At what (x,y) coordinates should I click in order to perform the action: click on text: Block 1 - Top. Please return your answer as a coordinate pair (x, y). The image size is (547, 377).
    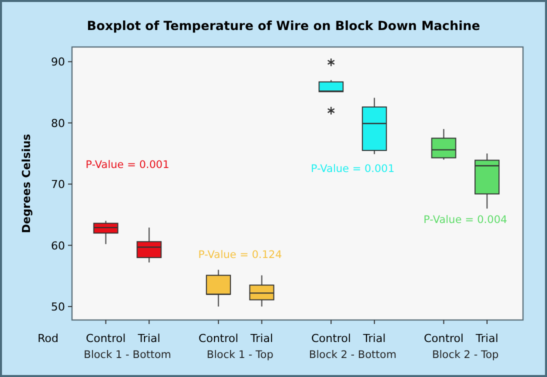
    Looking at the image, I should click on (240, 355).